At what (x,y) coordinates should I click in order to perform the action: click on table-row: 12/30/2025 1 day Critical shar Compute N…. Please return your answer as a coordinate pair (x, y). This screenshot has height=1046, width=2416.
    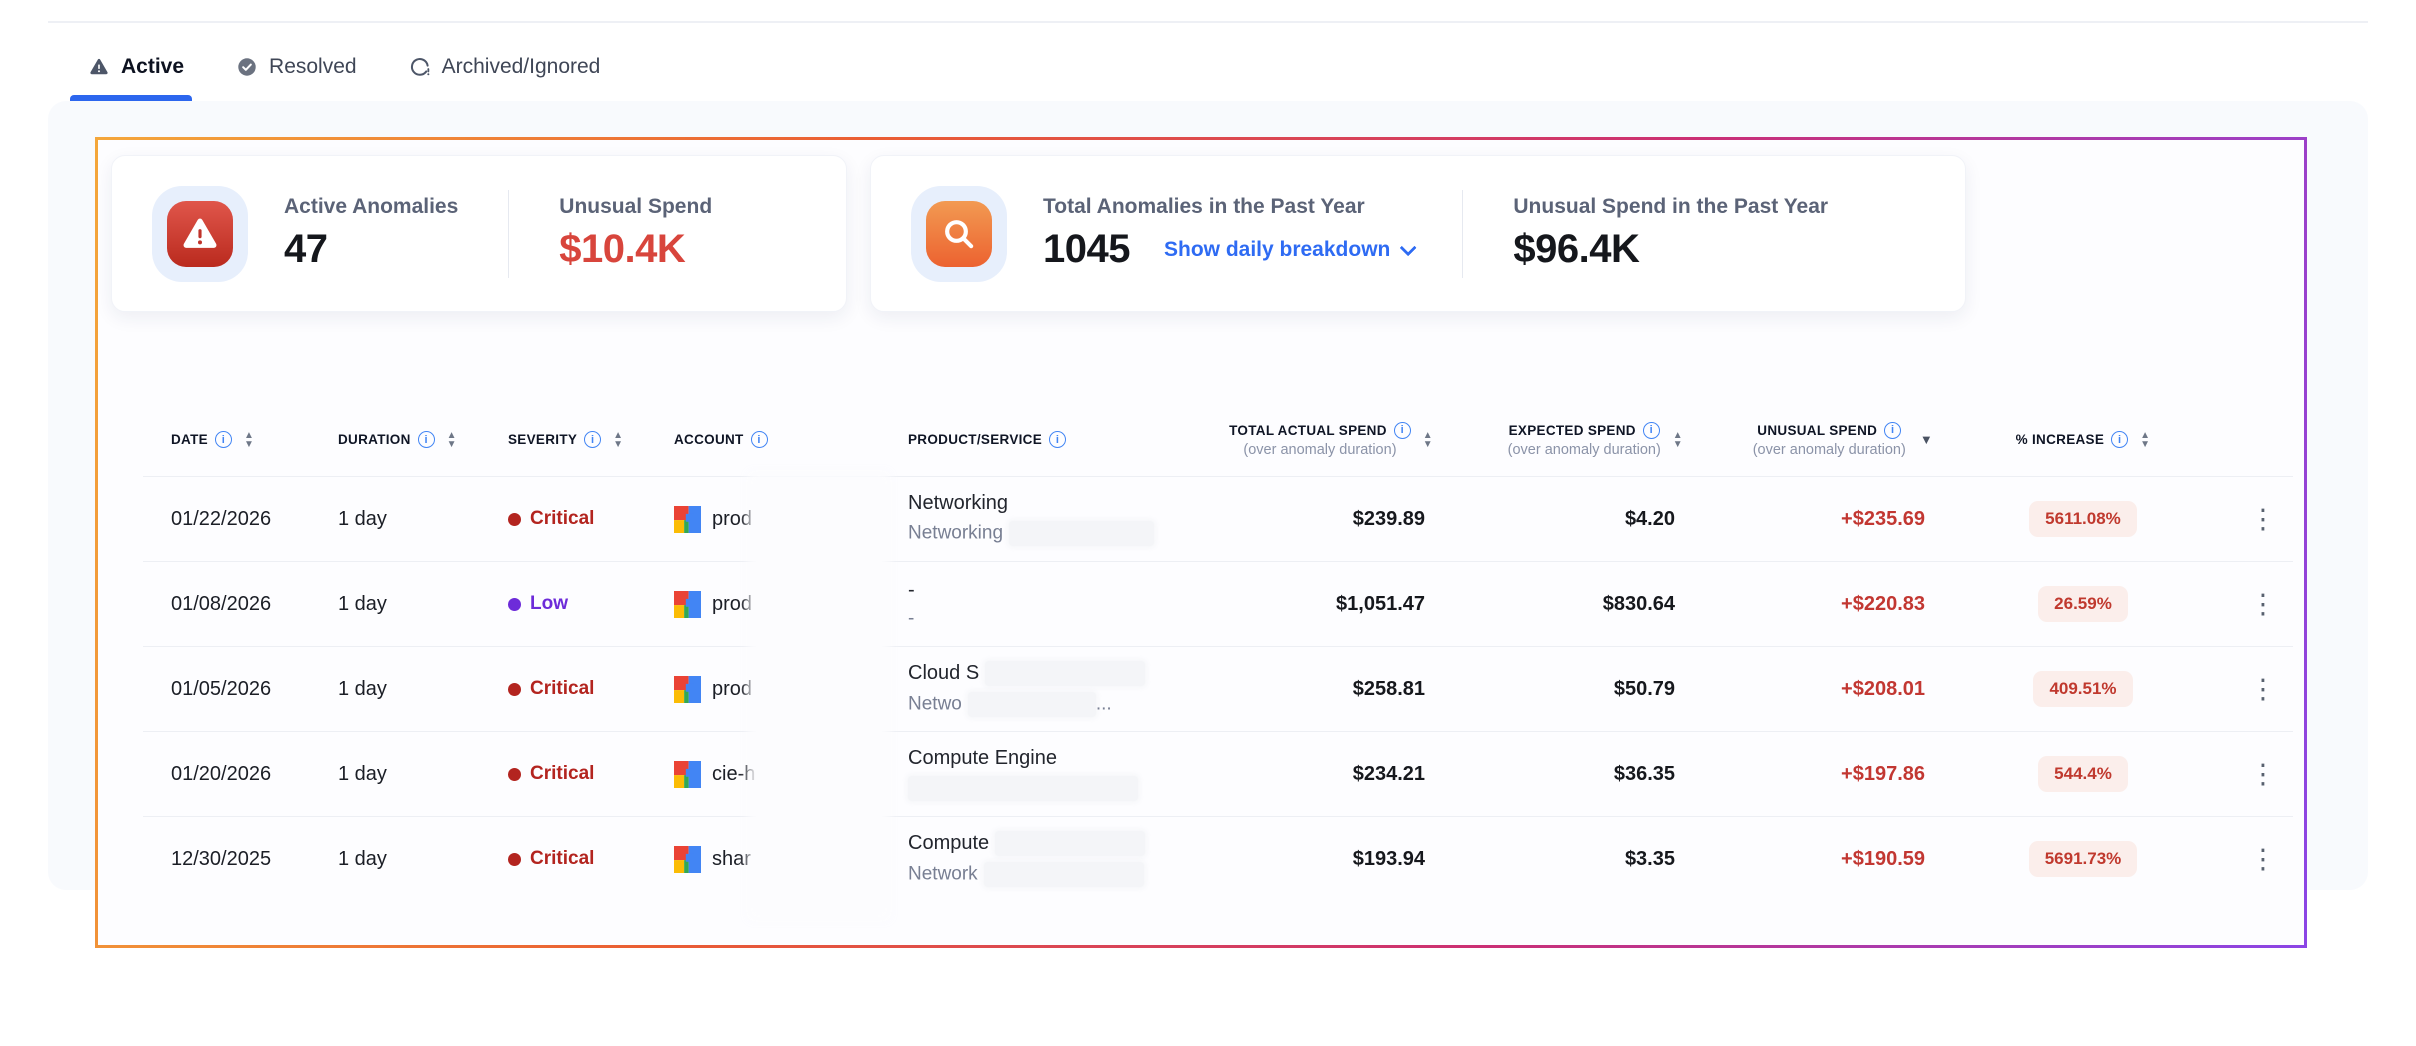
    Looking at the image, I should click on (1218, 858).